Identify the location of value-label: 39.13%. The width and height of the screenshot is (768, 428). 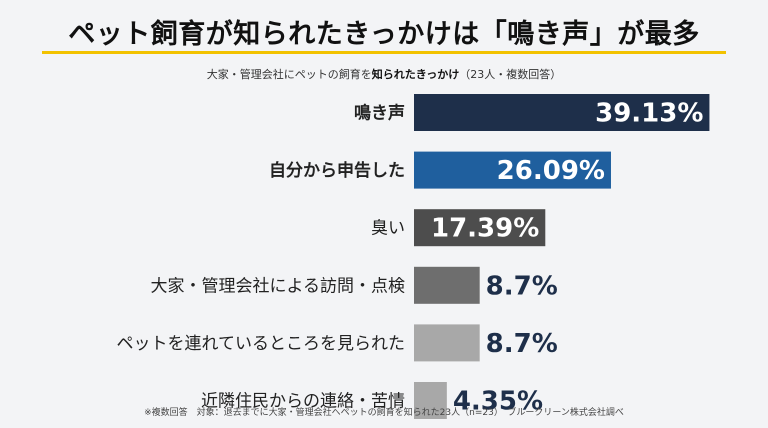
(649, 114).